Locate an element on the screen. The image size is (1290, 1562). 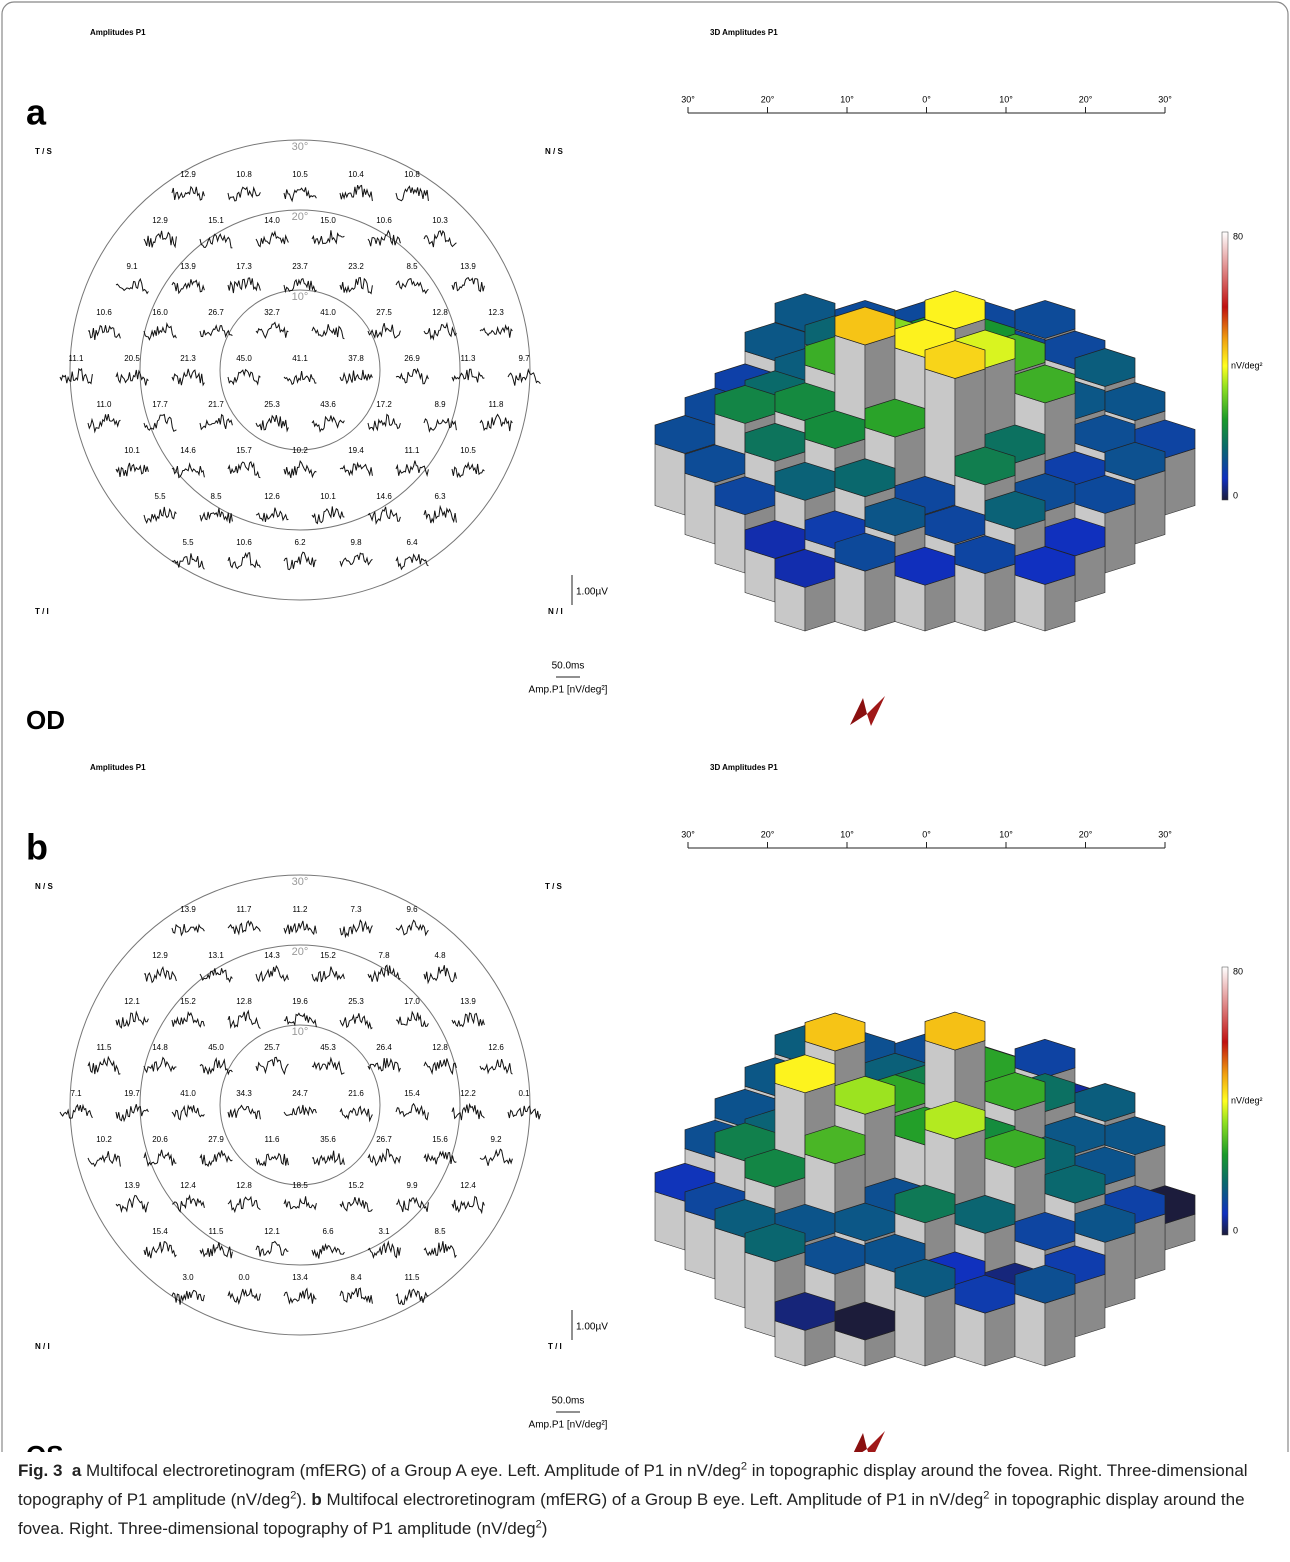
amplitude-scale-label: 1.00µV is located at coordinates (592, 1327).